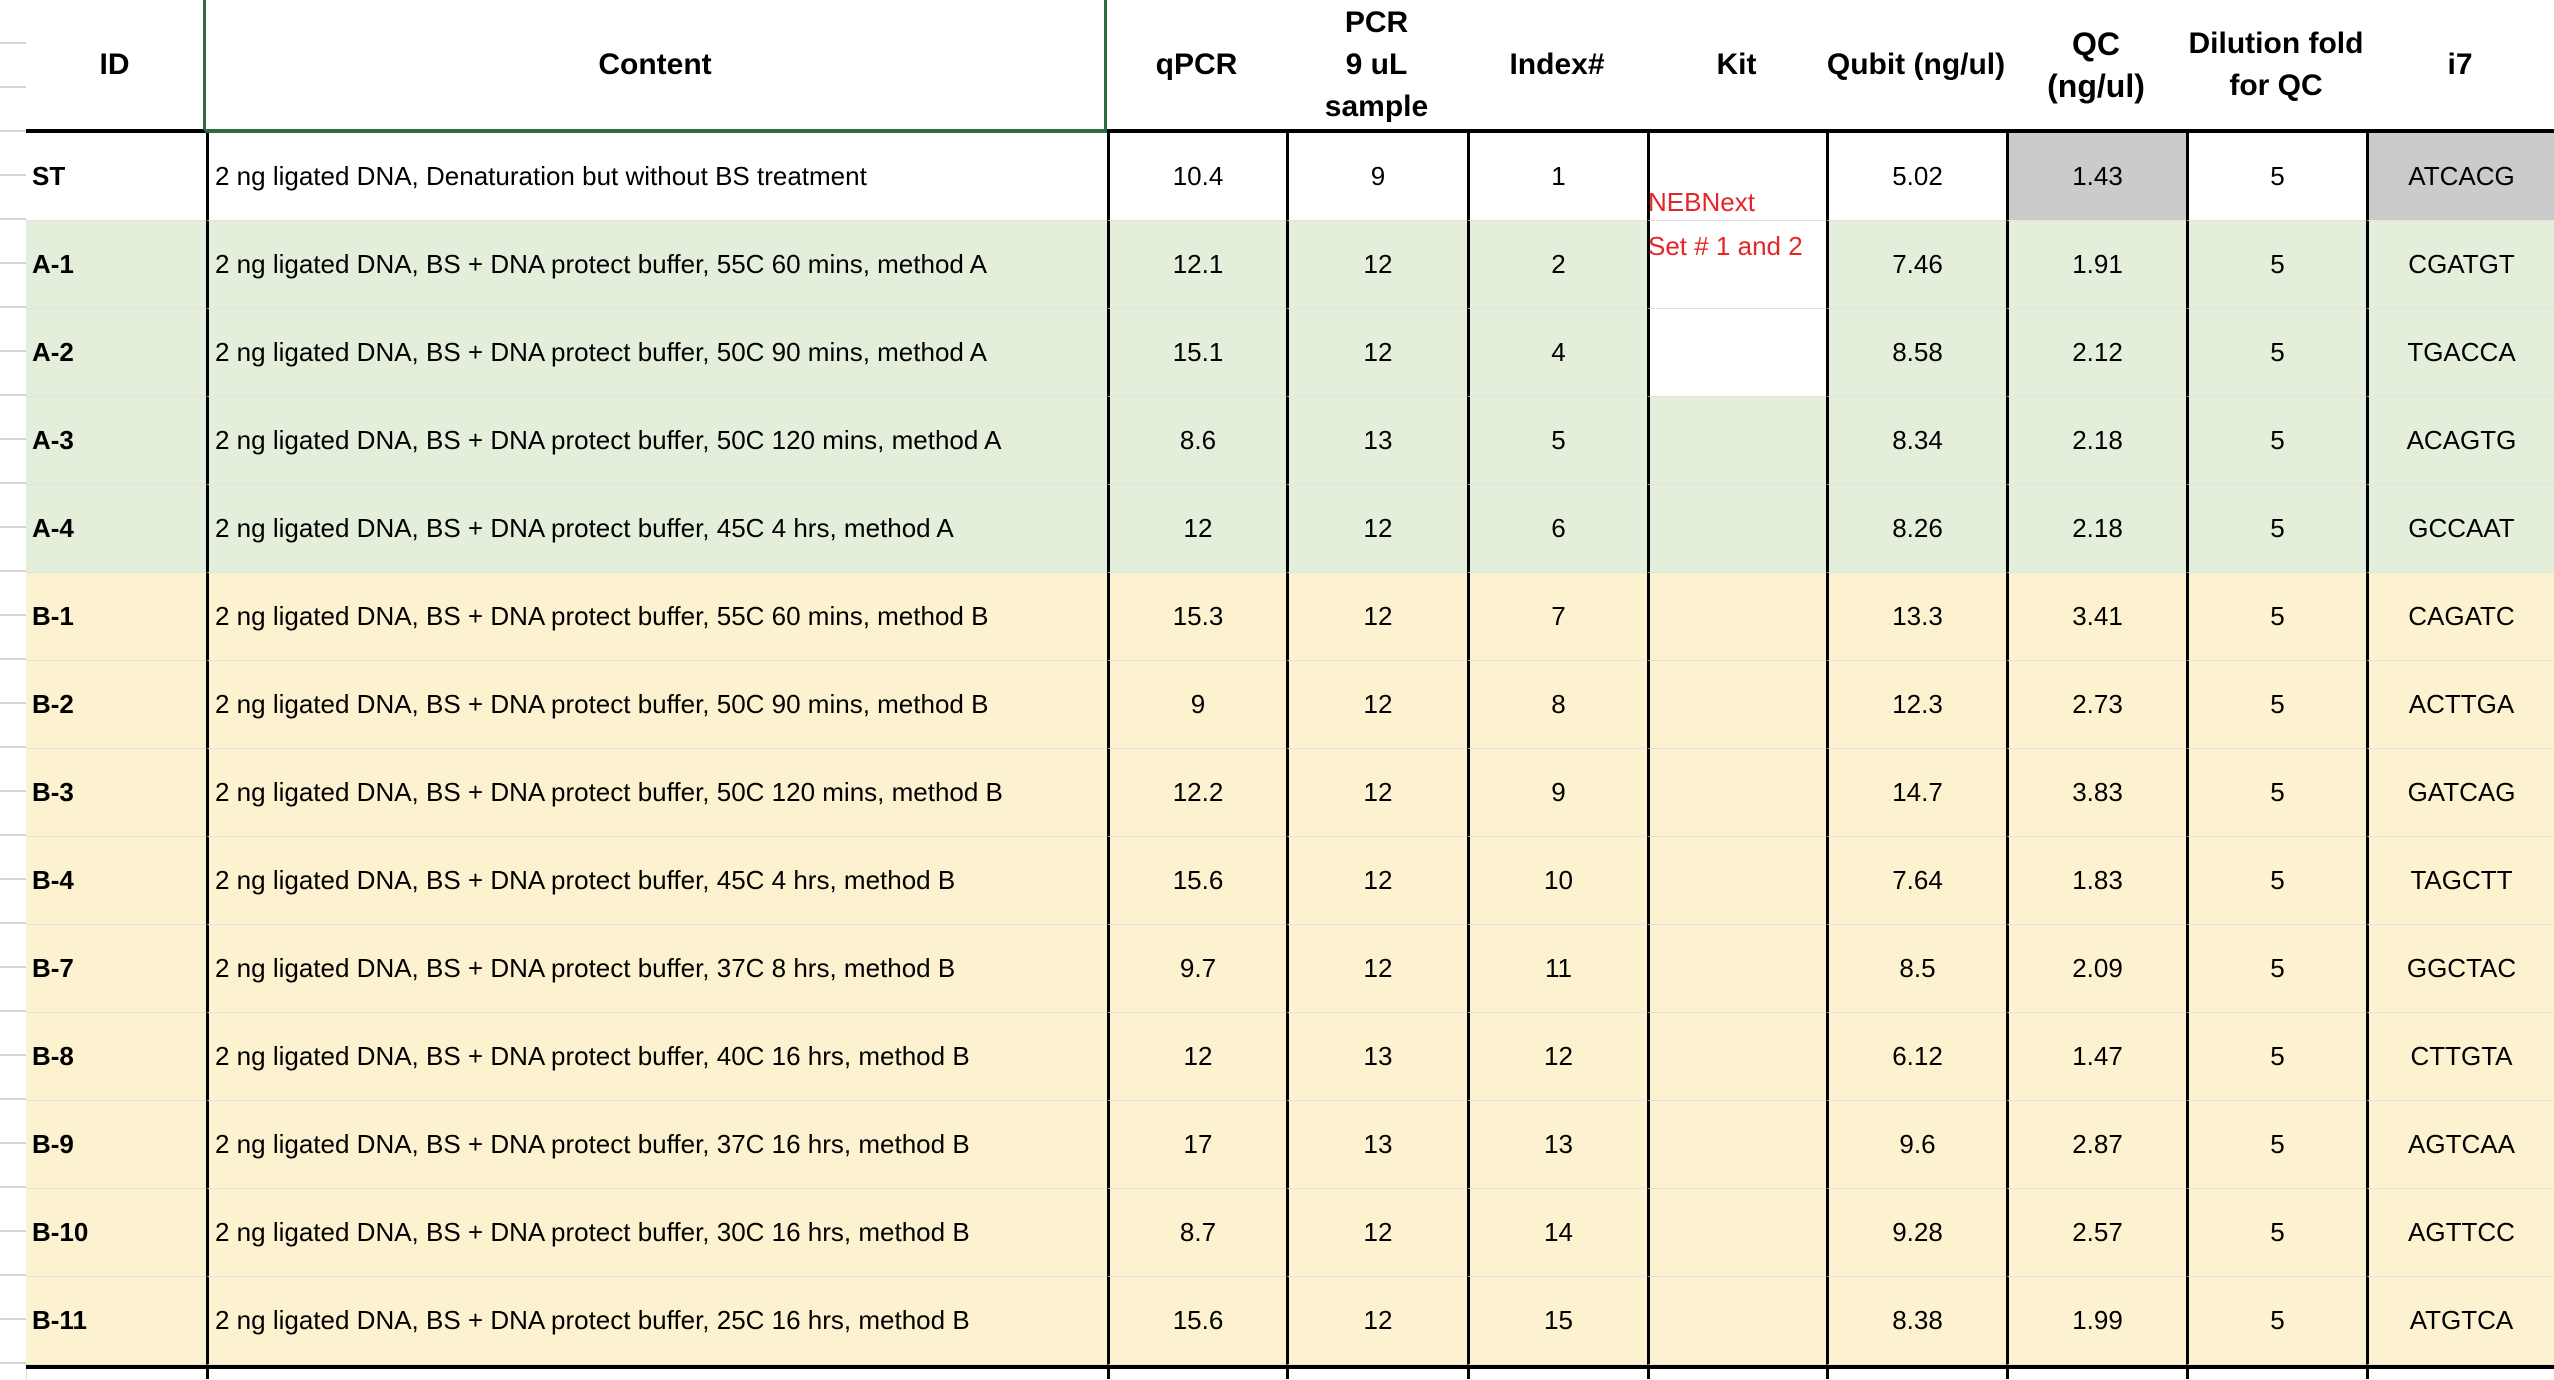  I want to click on cell-index: 10, so click(1557, 881).